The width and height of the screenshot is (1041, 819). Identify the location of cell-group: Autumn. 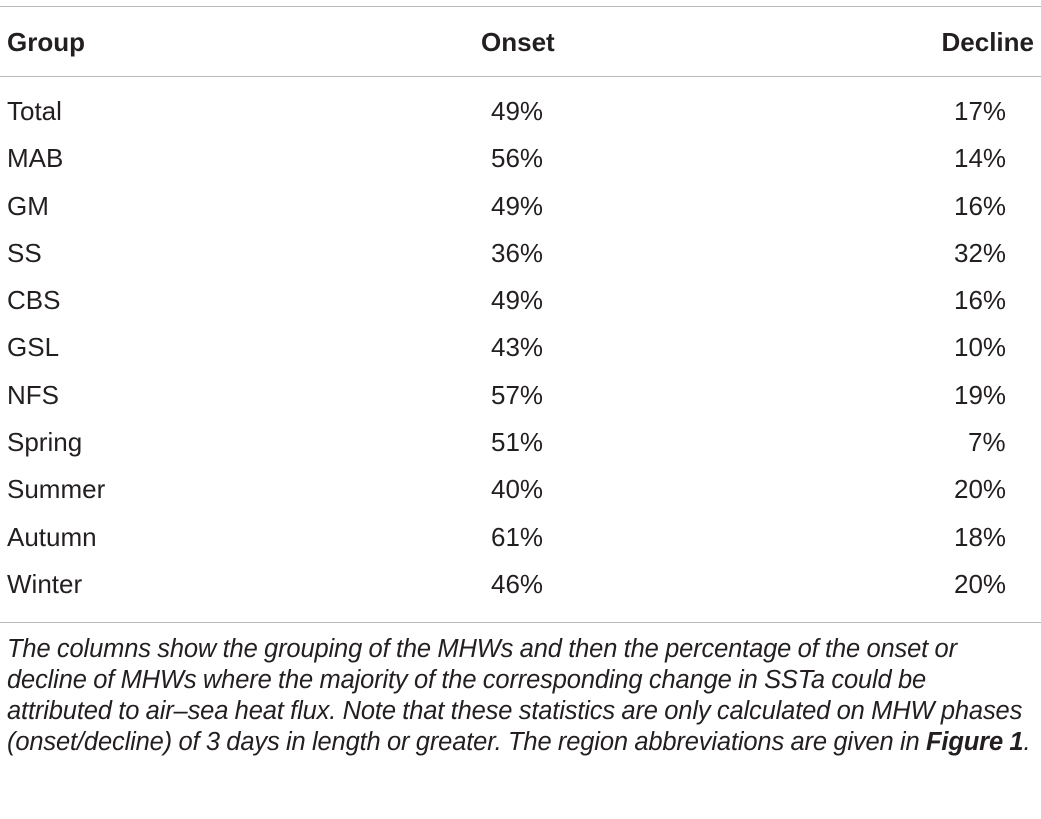
(52, 536).